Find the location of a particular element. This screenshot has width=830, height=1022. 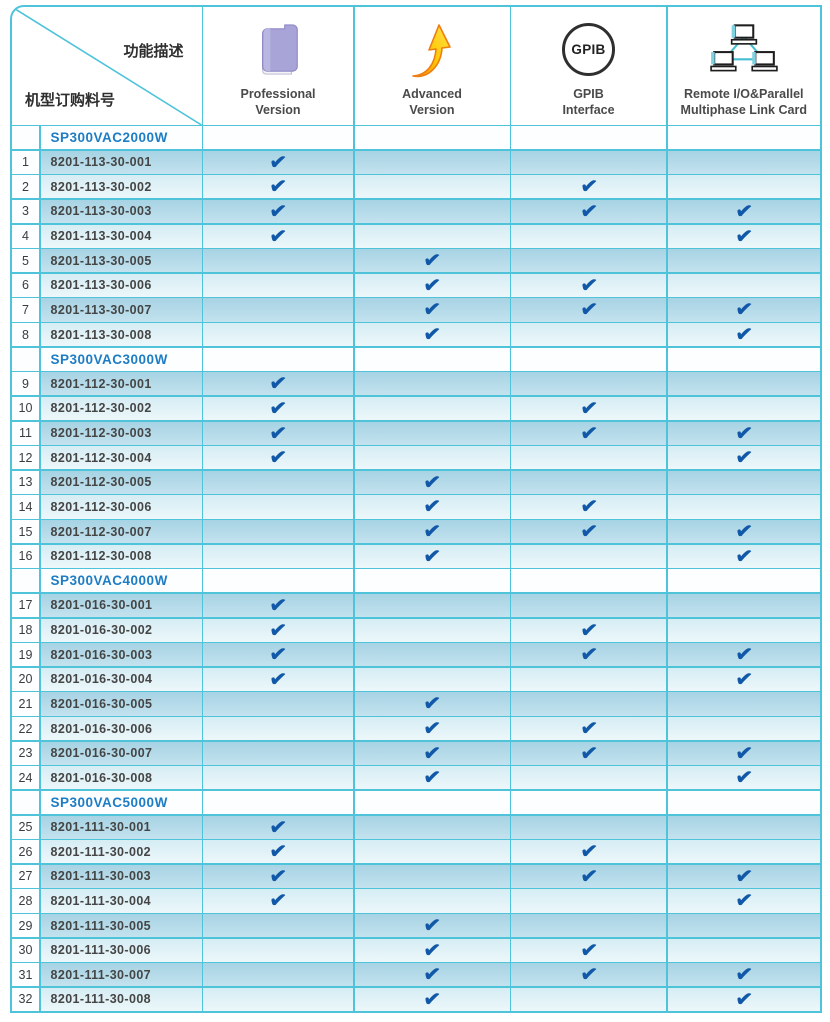

part-number-cell: 8201-111-30-001 is located at coordinates (121, 827).